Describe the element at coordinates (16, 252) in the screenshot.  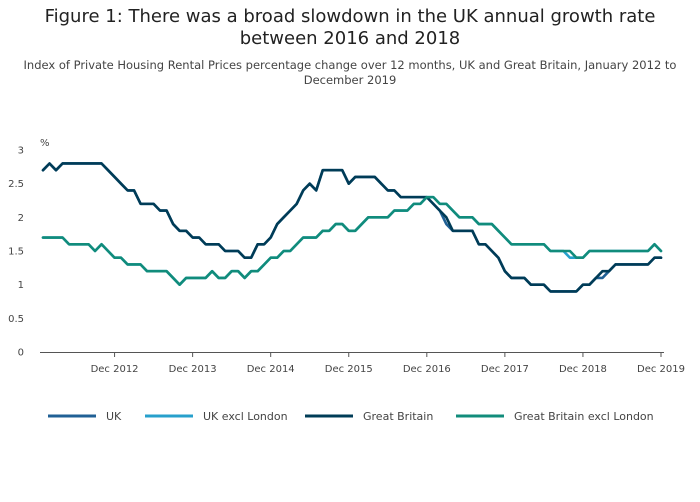
I see `y-tick-label: 1.5` at that location.